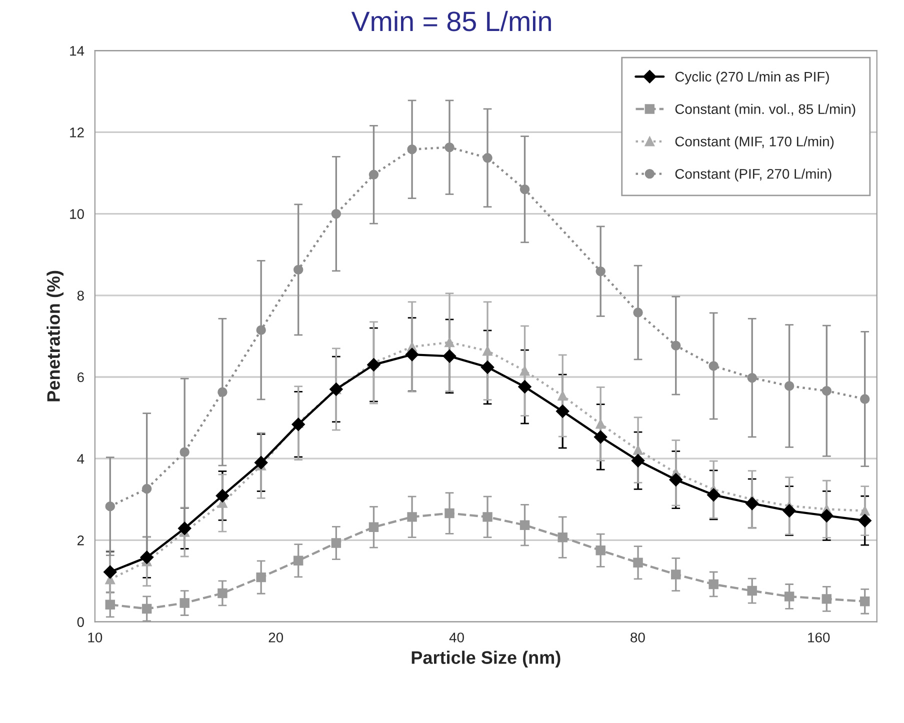 The image size is (904, 723). I want to click on y-tick-label: 14, so click(77, 51).